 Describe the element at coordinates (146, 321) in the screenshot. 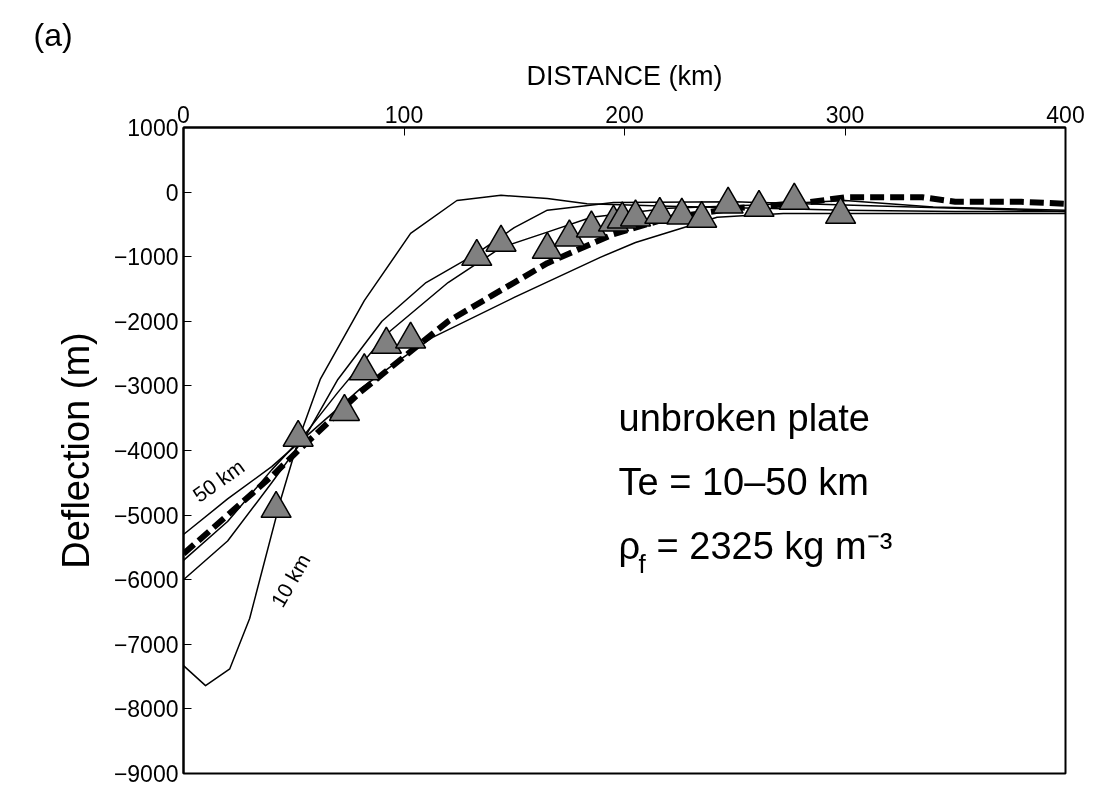

I see `y-tick-label: −2000` at that location.